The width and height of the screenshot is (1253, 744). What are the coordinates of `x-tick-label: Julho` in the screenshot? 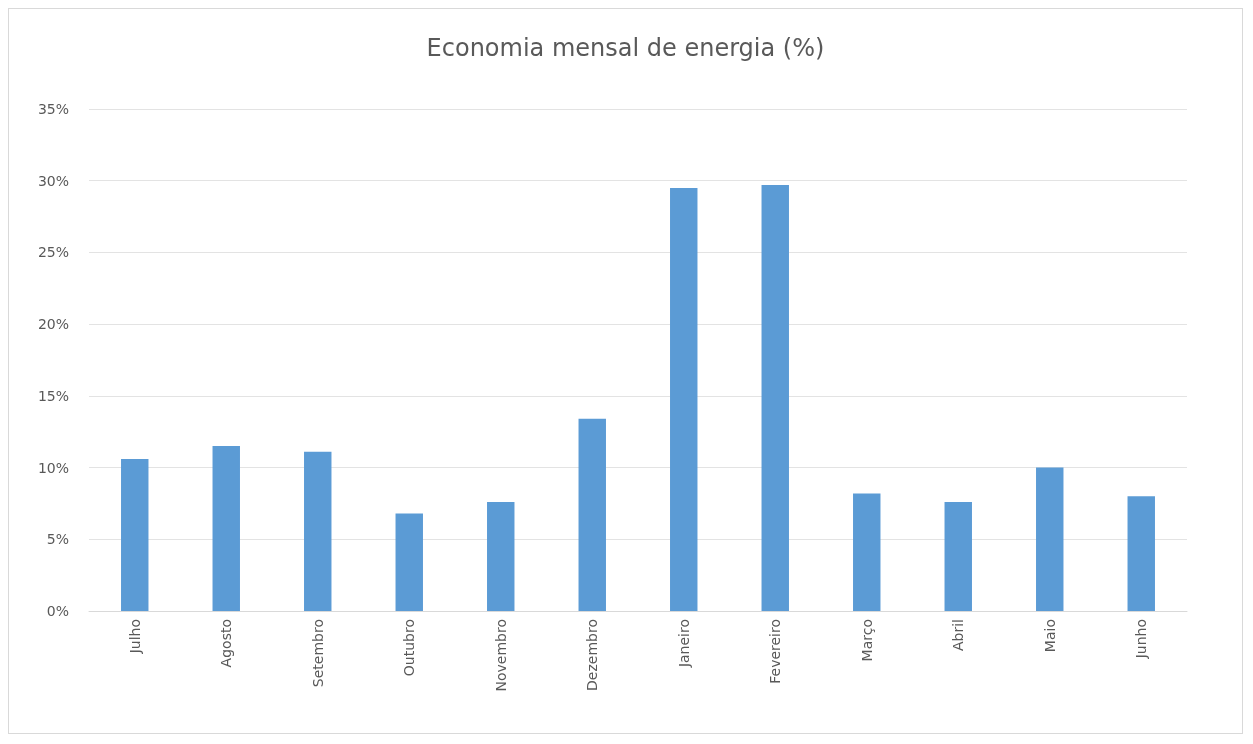 It's located at (134, 637).